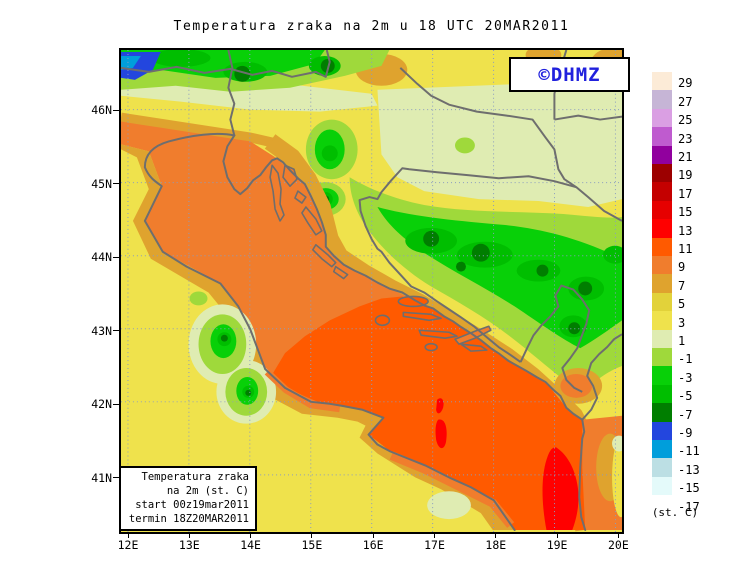 Image resolution: width=740 pixels, height=582 pixels. What do you see at coordinates (312, 545) in the screenshot?
I see `x-tick-label: 15E` at bounding box center [312, 545].